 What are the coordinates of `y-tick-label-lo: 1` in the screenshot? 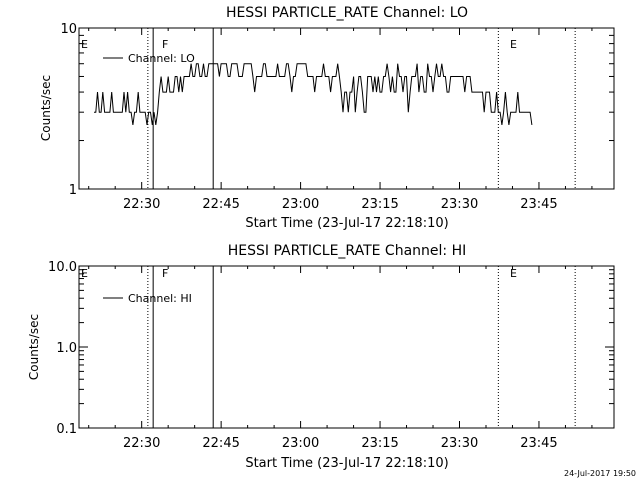 It's located at (73, 190).